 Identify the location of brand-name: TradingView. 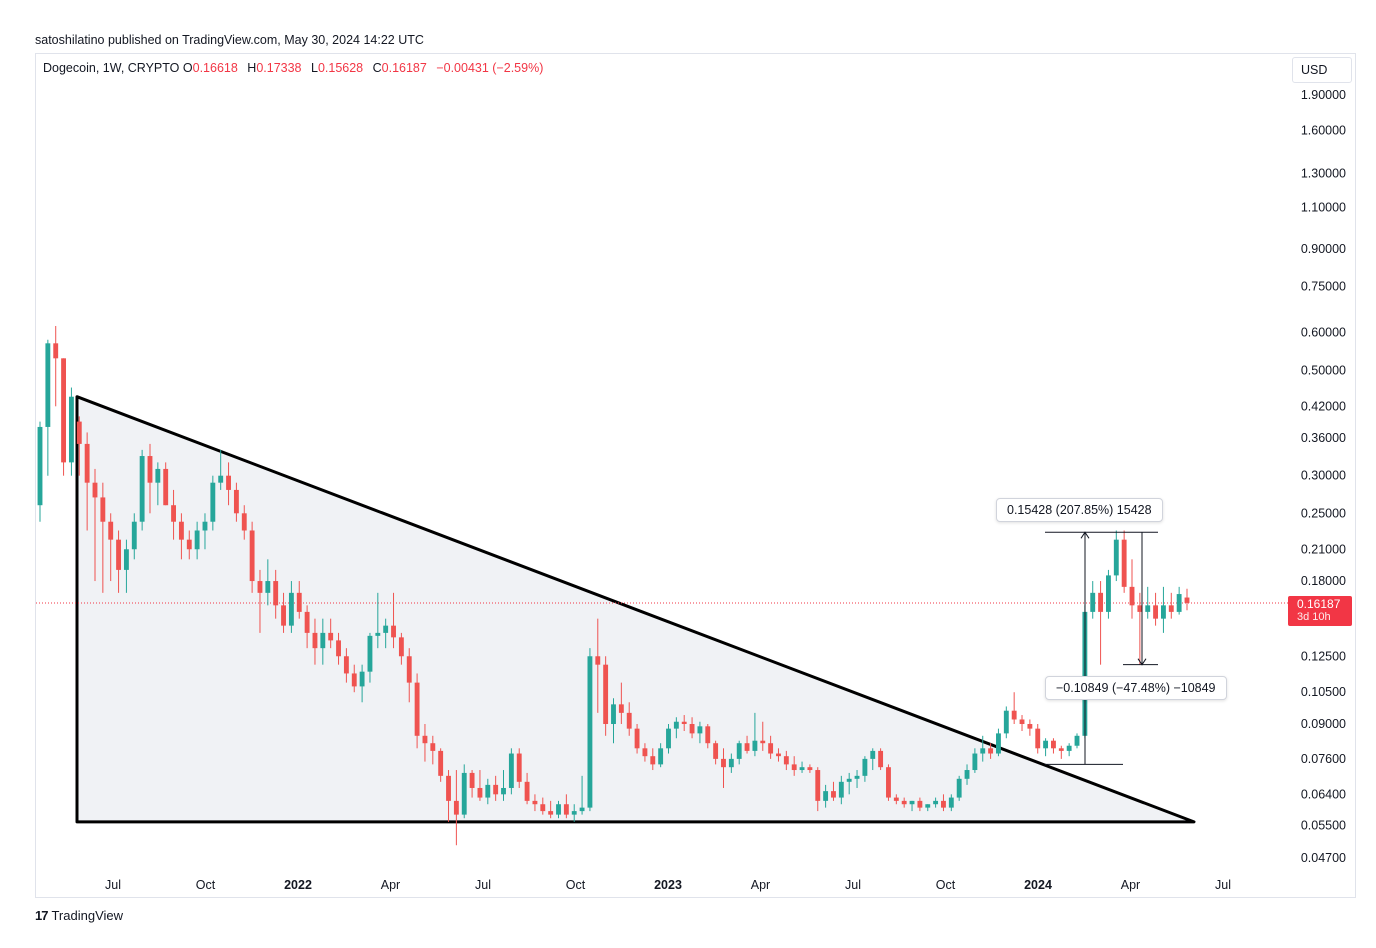
(87, 915).